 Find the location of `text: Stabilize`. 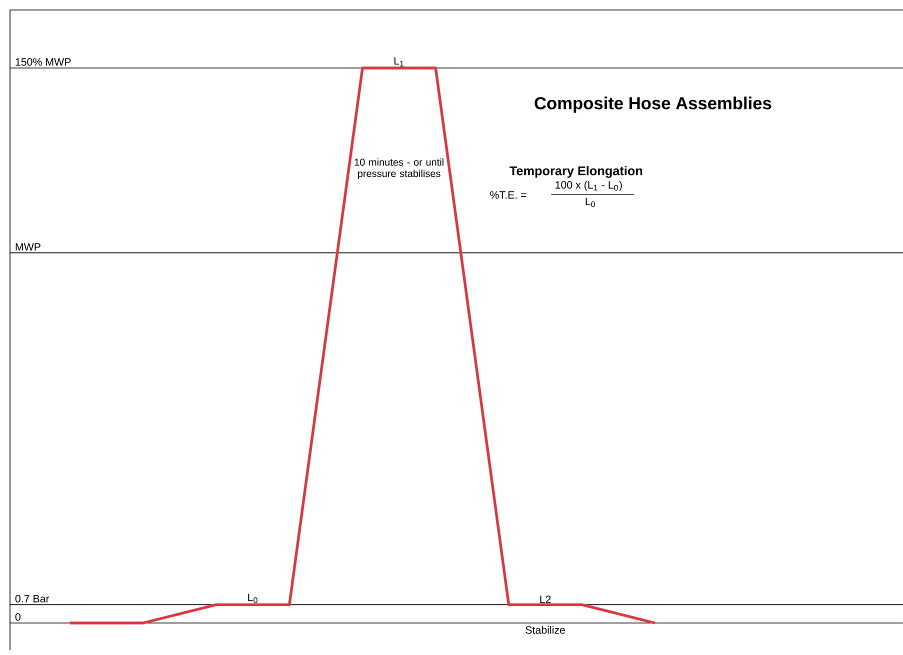

text: Stabilize is located at coordinates (545, 630).